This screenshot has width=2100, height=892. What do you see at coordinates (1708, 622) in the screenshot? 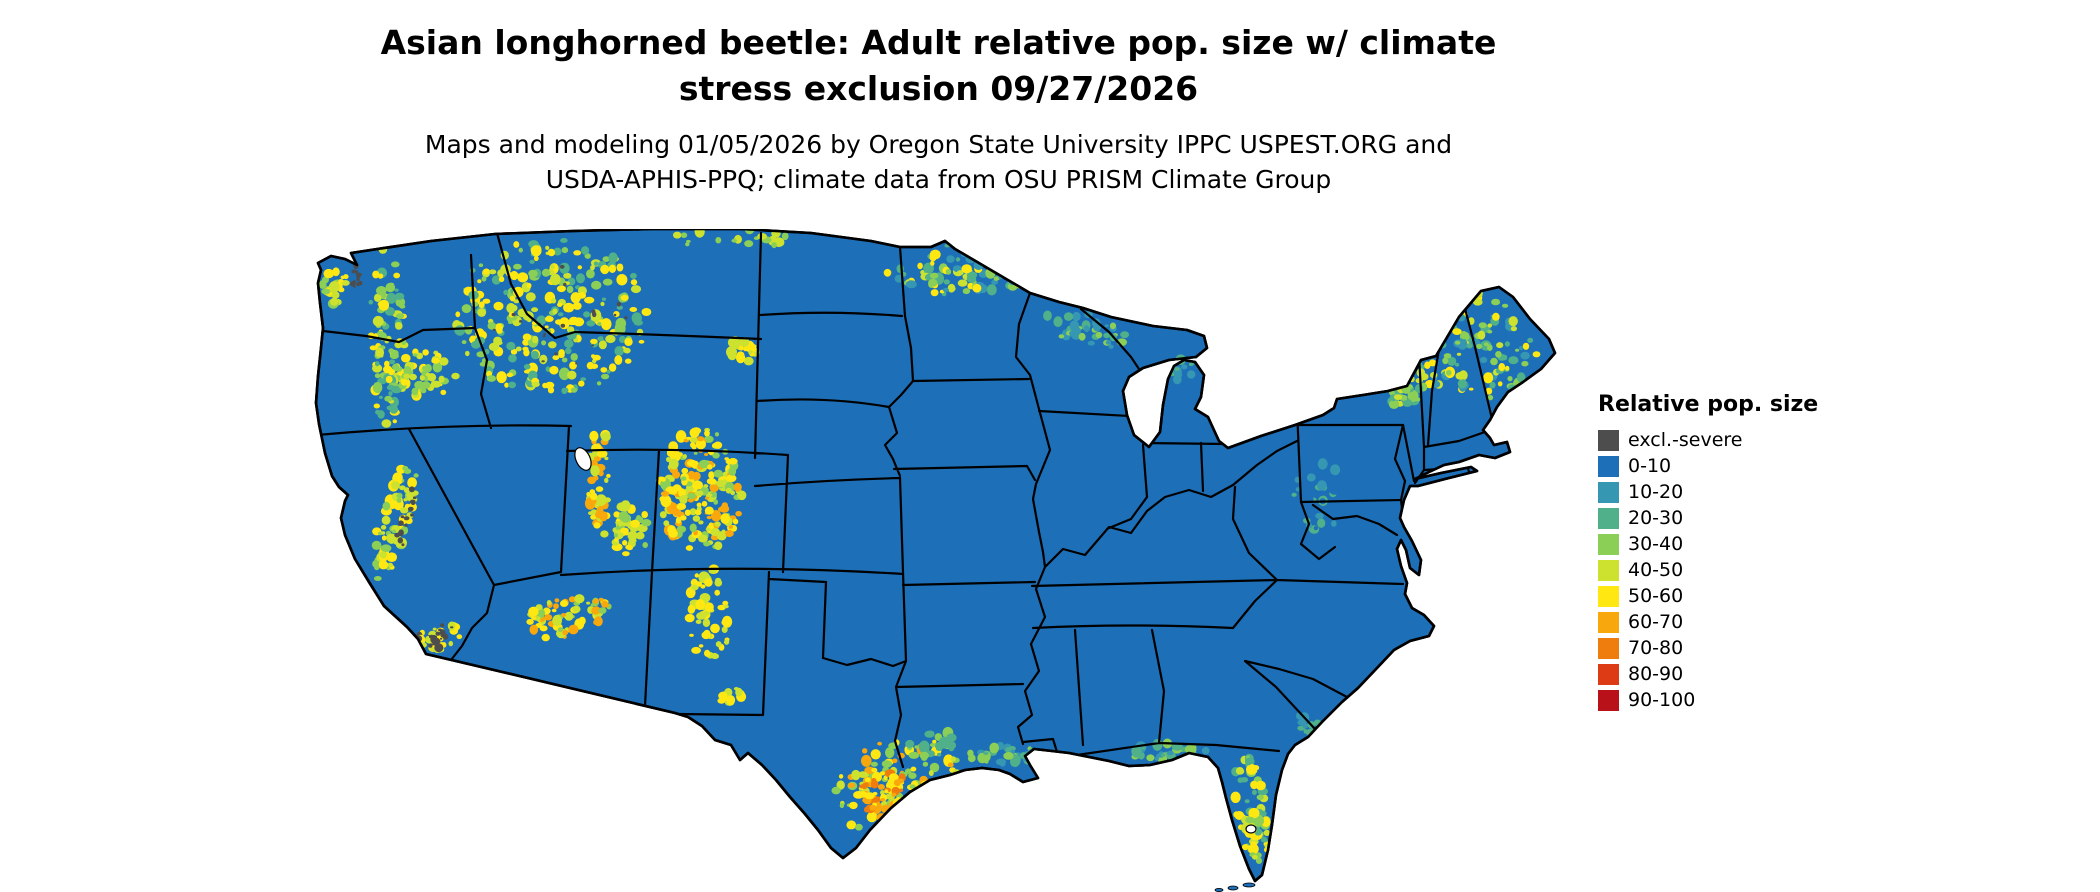
I see `legend-item: 60-70` at bounding box center [1708, 622].